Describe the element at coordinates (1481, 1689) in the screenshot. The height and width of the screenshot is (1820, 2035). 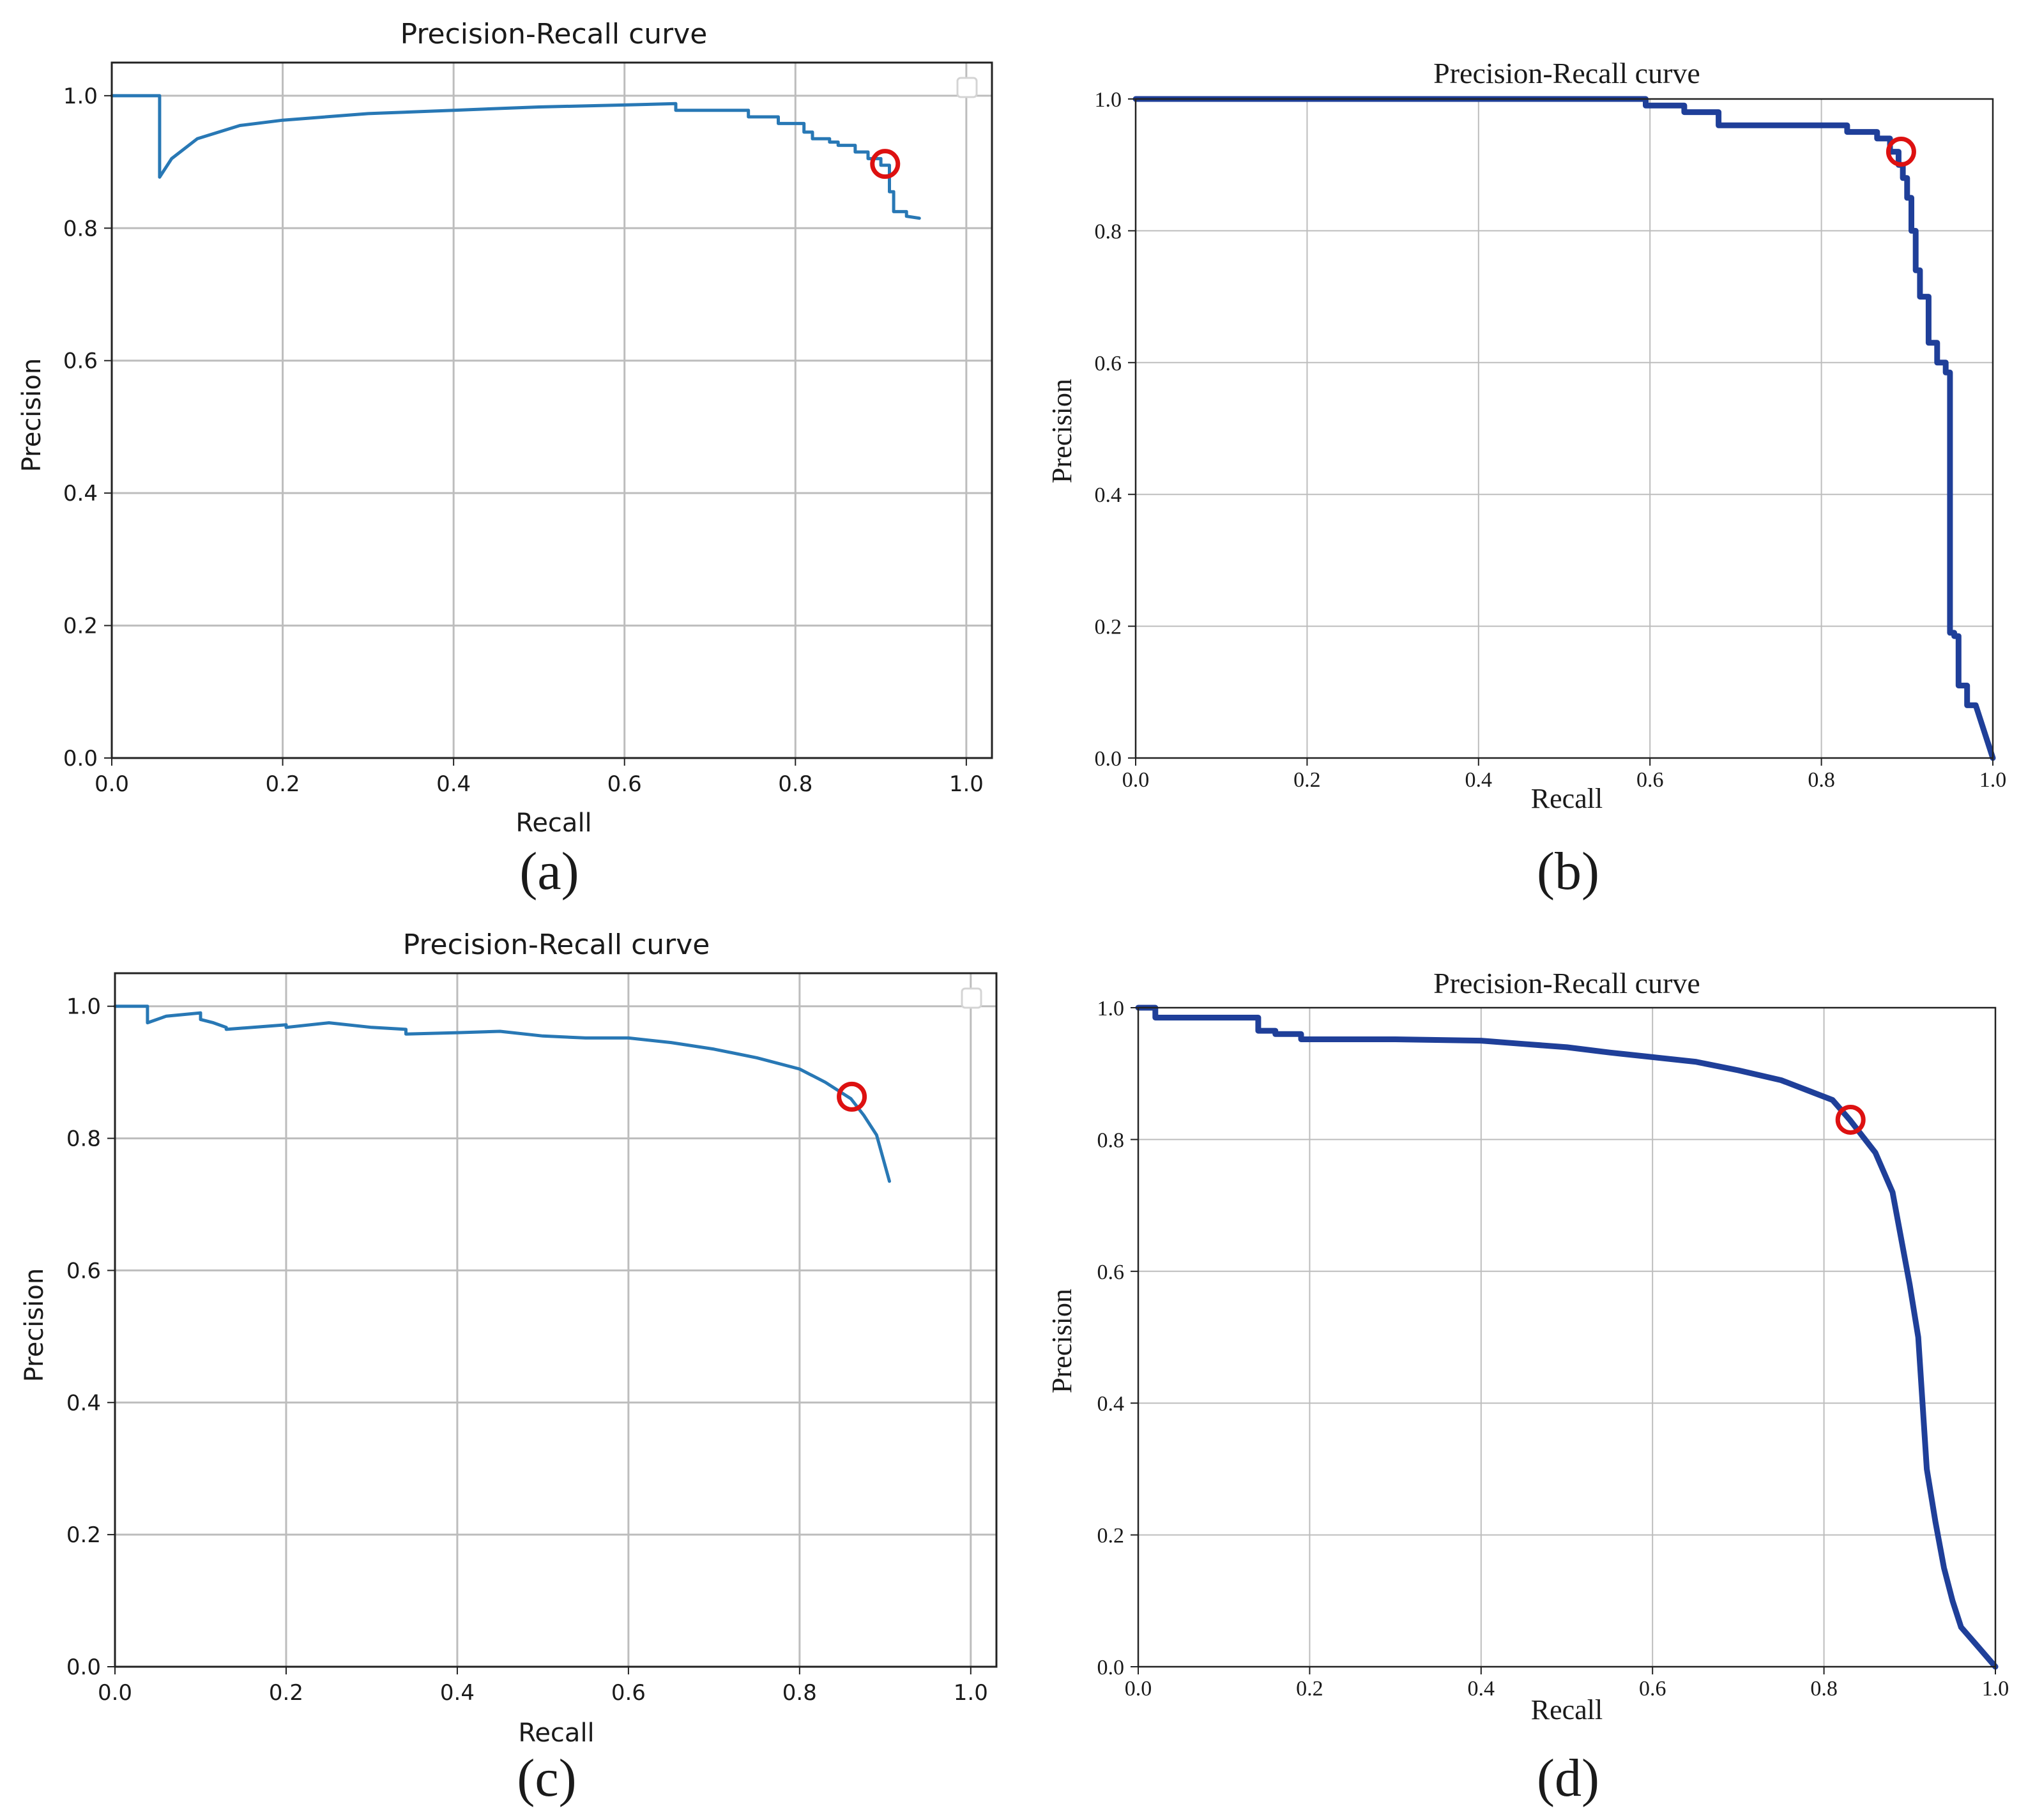
I see `panel-d-xtick-label-2: 0.4` at that location.